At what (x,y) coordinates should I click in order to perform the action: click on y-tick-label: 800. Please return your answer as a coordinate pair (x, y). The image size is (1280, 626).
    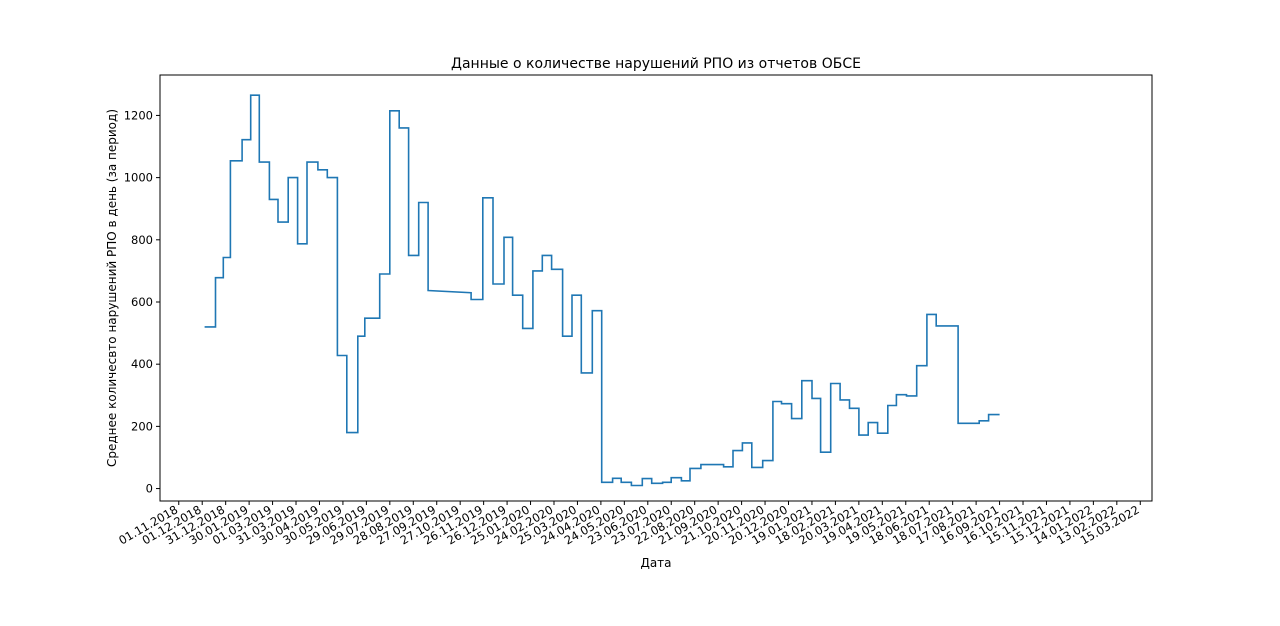
    Looking at the image, I should click on (142, 240).